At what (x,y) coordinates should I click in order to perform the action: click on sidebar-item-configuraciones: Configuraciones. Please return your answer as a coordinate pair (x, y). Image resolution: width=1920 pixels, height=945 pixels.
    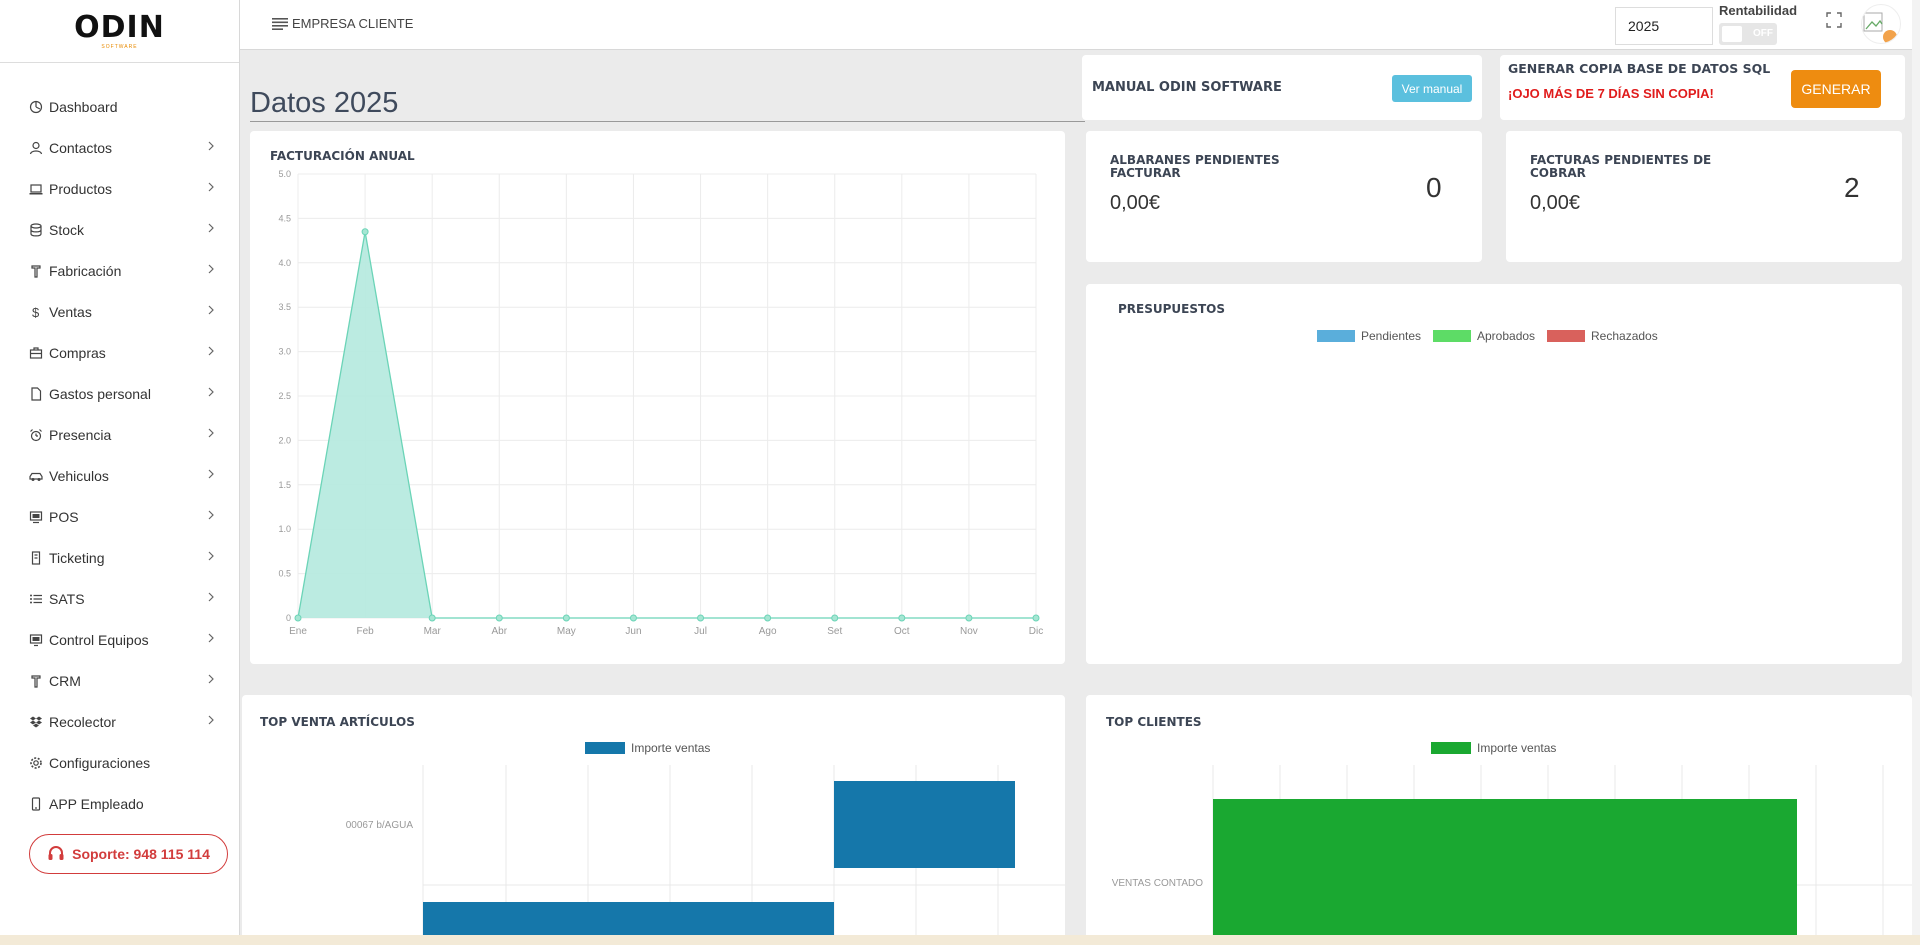
    Looking at the image, I should click on (119, 762).